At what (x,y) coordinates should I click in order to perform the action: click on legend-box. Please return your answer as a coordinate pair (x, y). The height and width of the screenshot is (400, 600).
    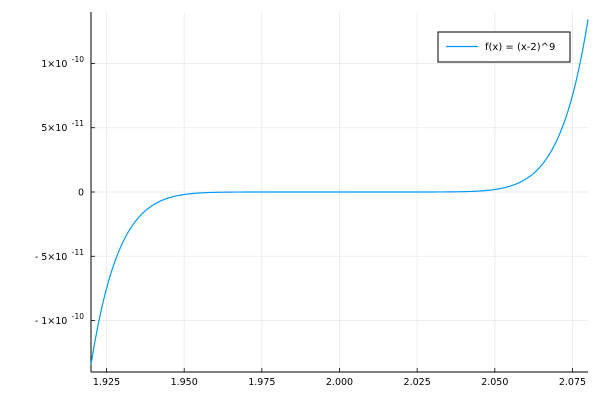
    Looking at the image, I should click on (504, 47).